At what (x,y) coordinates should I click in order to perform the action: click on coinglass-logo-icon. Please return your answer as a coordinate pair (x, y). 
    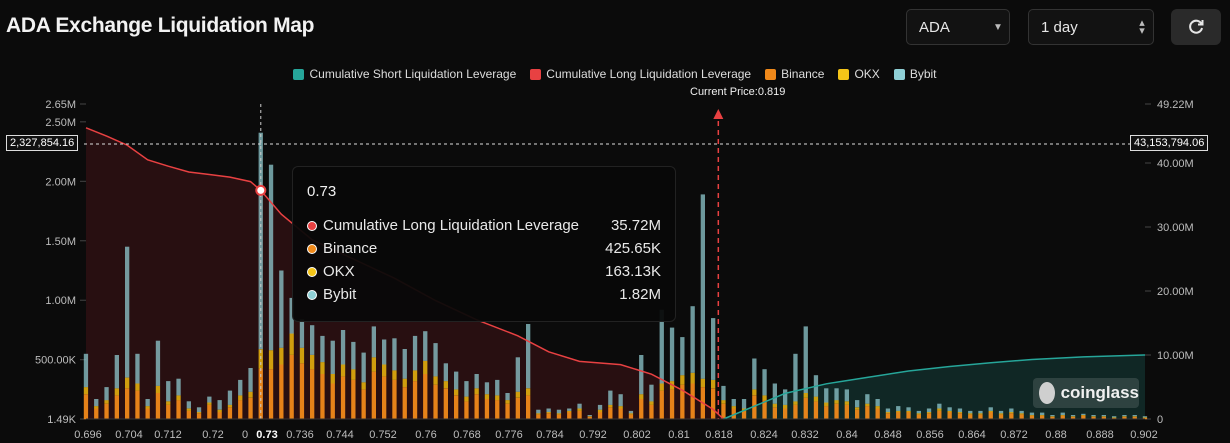
    Looking at the image, I should click on (1047, 393).